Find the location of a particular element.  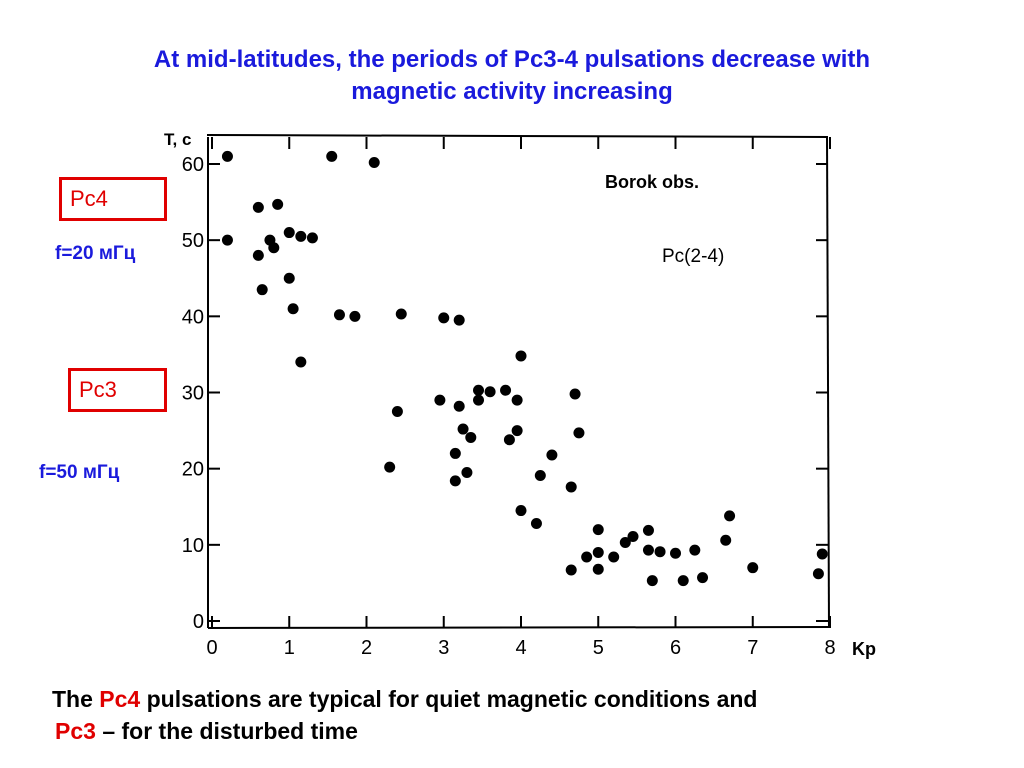

y-axis-label: T, c is located at coordinates (177, 139).